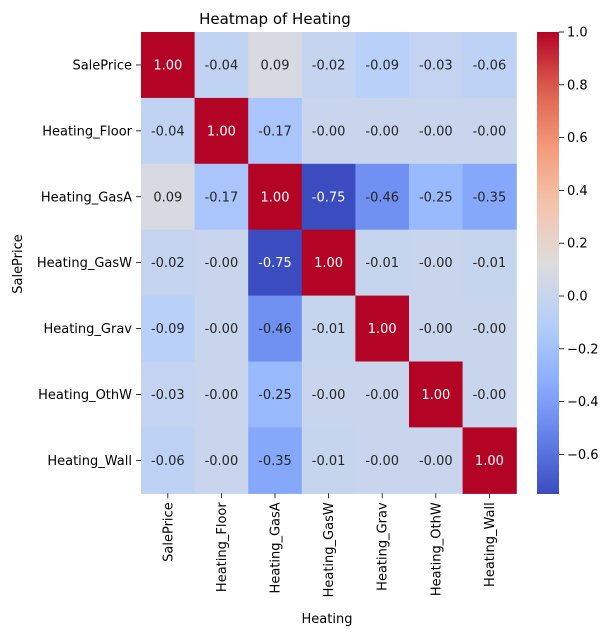 The width and height of the screenshot is (612, 635). What do you see at coordinates (577, 33) in the screenshot?
I see `colorbar-tick-label: 1.0` at bounding box center [577, 33].